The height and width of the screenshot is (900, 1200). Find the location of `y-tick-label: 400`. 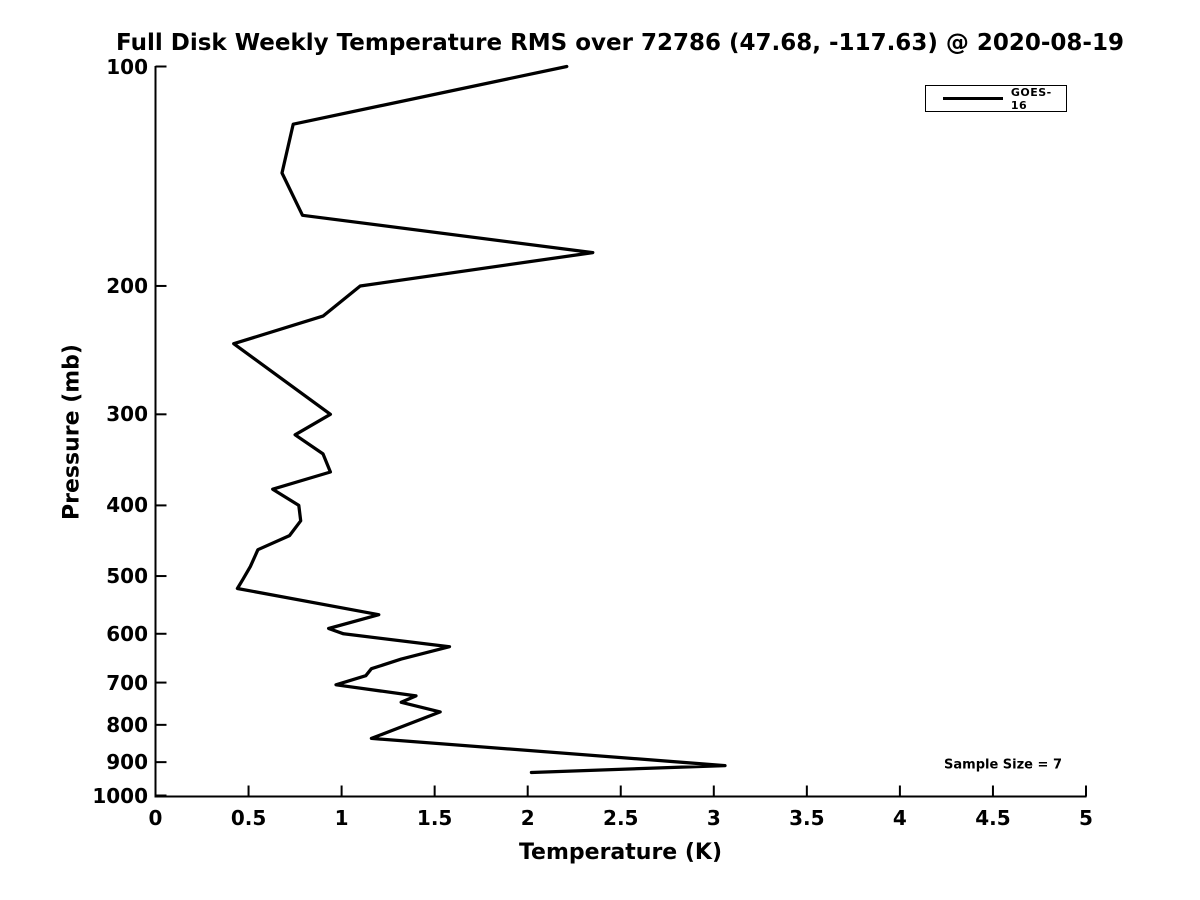

y-tick-label: 400 is located at coordinates (127, 505).